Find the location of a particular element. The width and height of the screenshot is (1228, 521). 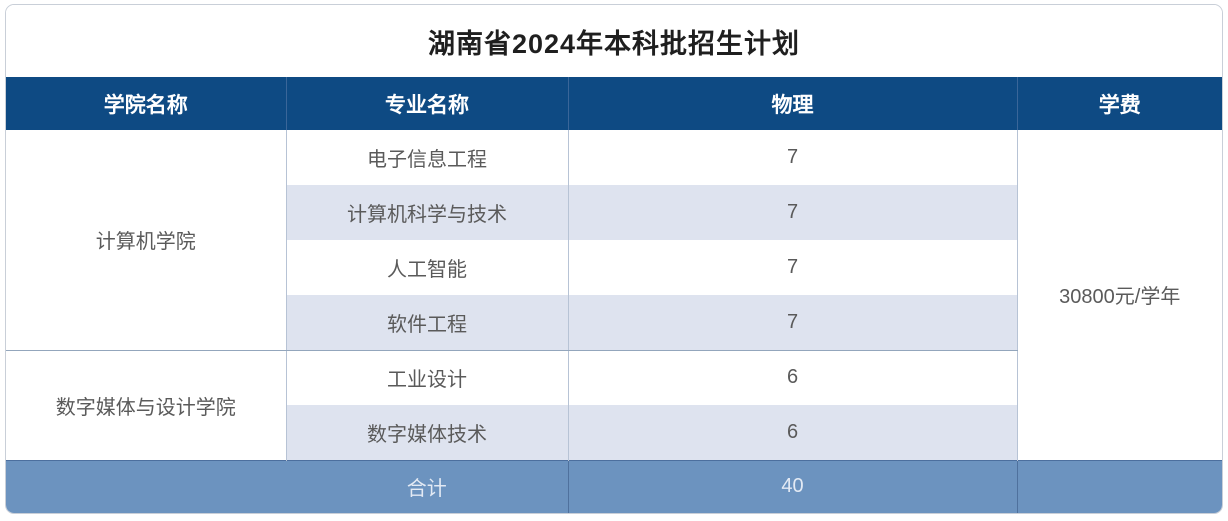

major-name-cell: 工业设计 is located at coordinates (427, 377).